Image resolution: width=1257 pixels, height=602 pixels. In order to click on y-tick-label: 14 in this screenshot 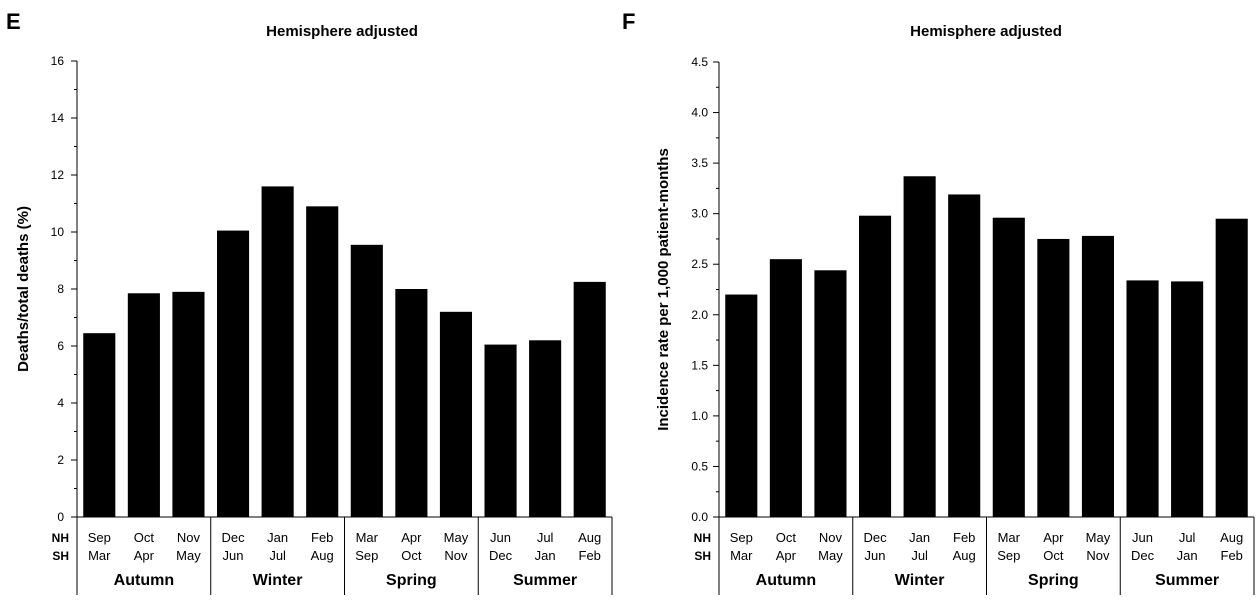, I will do `click(58, 118)`.